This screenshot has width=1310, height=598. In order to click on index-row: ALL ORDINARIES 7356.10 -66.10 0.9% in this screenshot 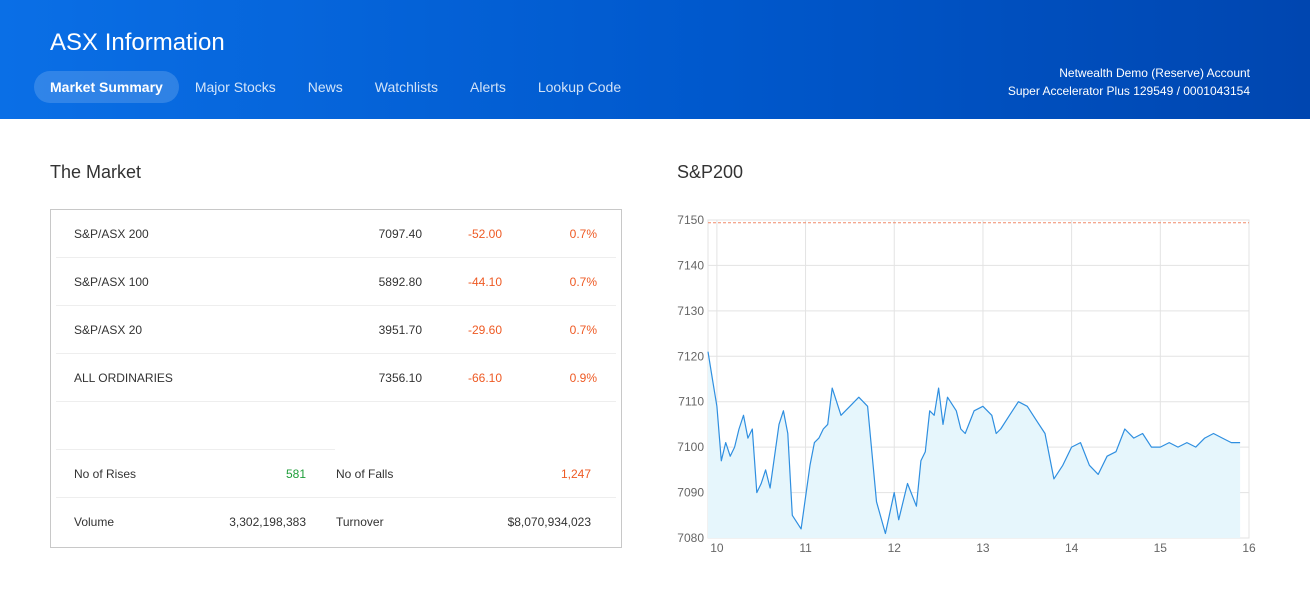, I will do `click(336, 378)`.